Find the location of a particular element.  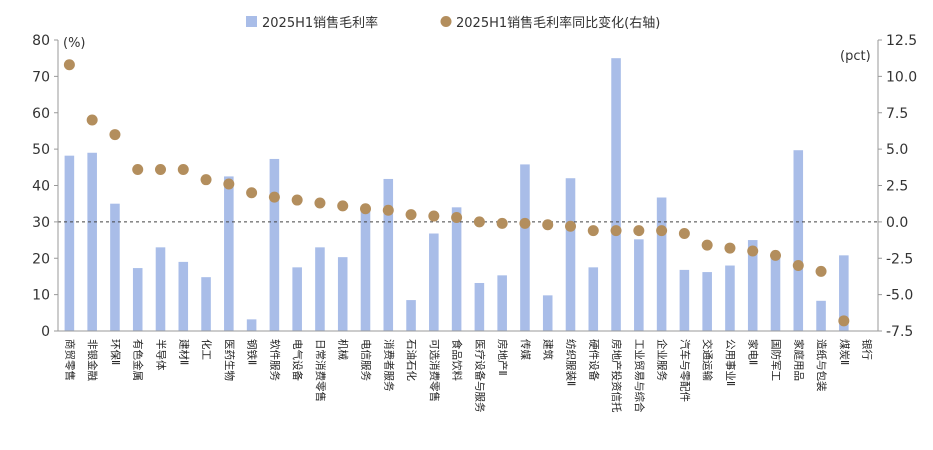

category-label: 企业服务 is located at coordinates (662, 360).